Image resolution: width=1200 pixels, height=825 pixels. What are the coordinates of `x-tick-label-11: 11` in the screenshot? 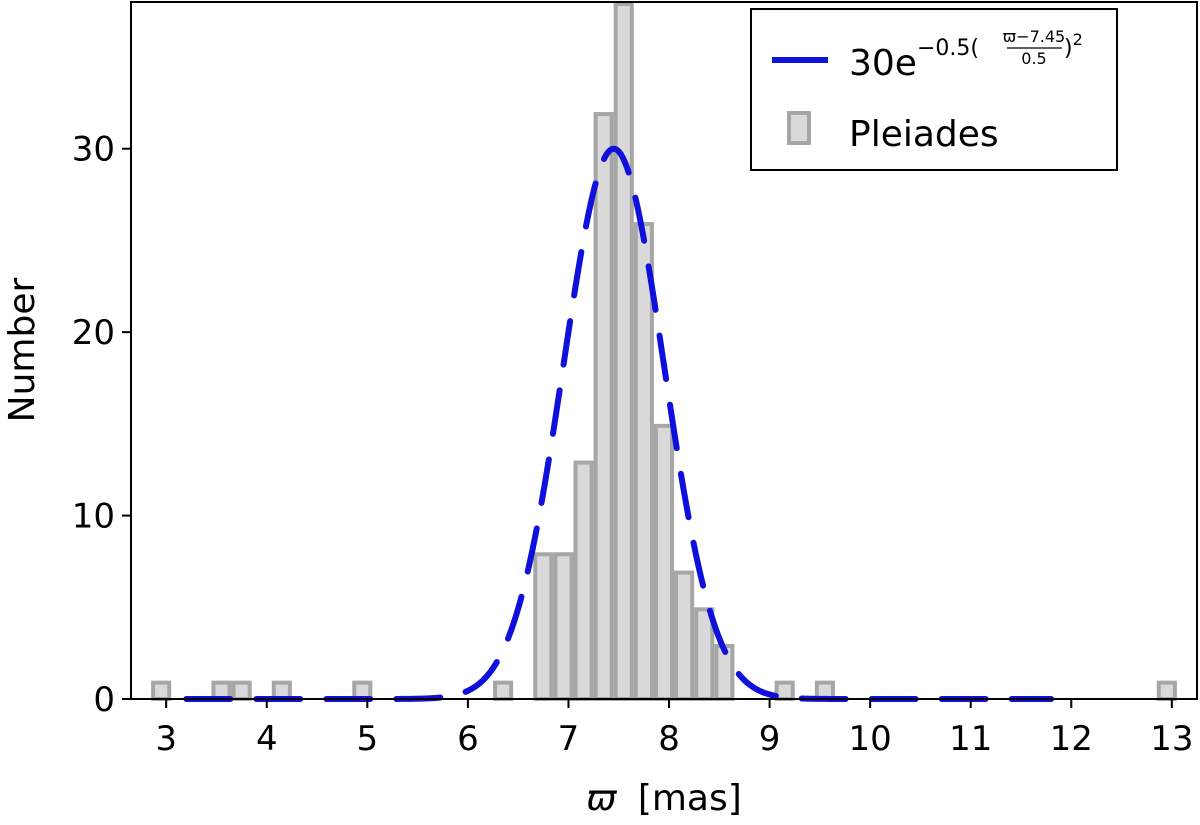 It's located at (970, 739).